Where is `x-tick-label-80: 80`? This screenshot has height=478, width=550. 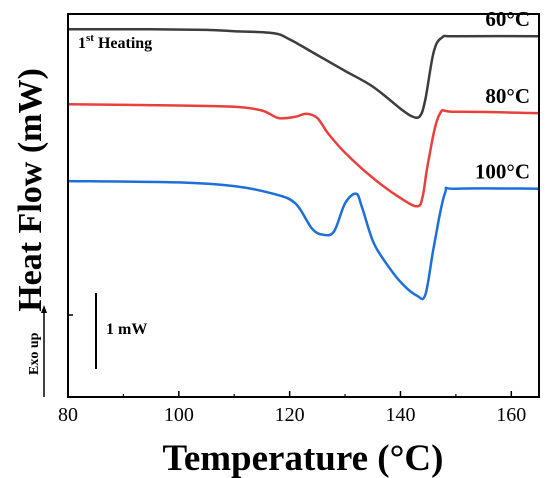
x-tick-label-80: 80 is located at coordinates (68, 415).